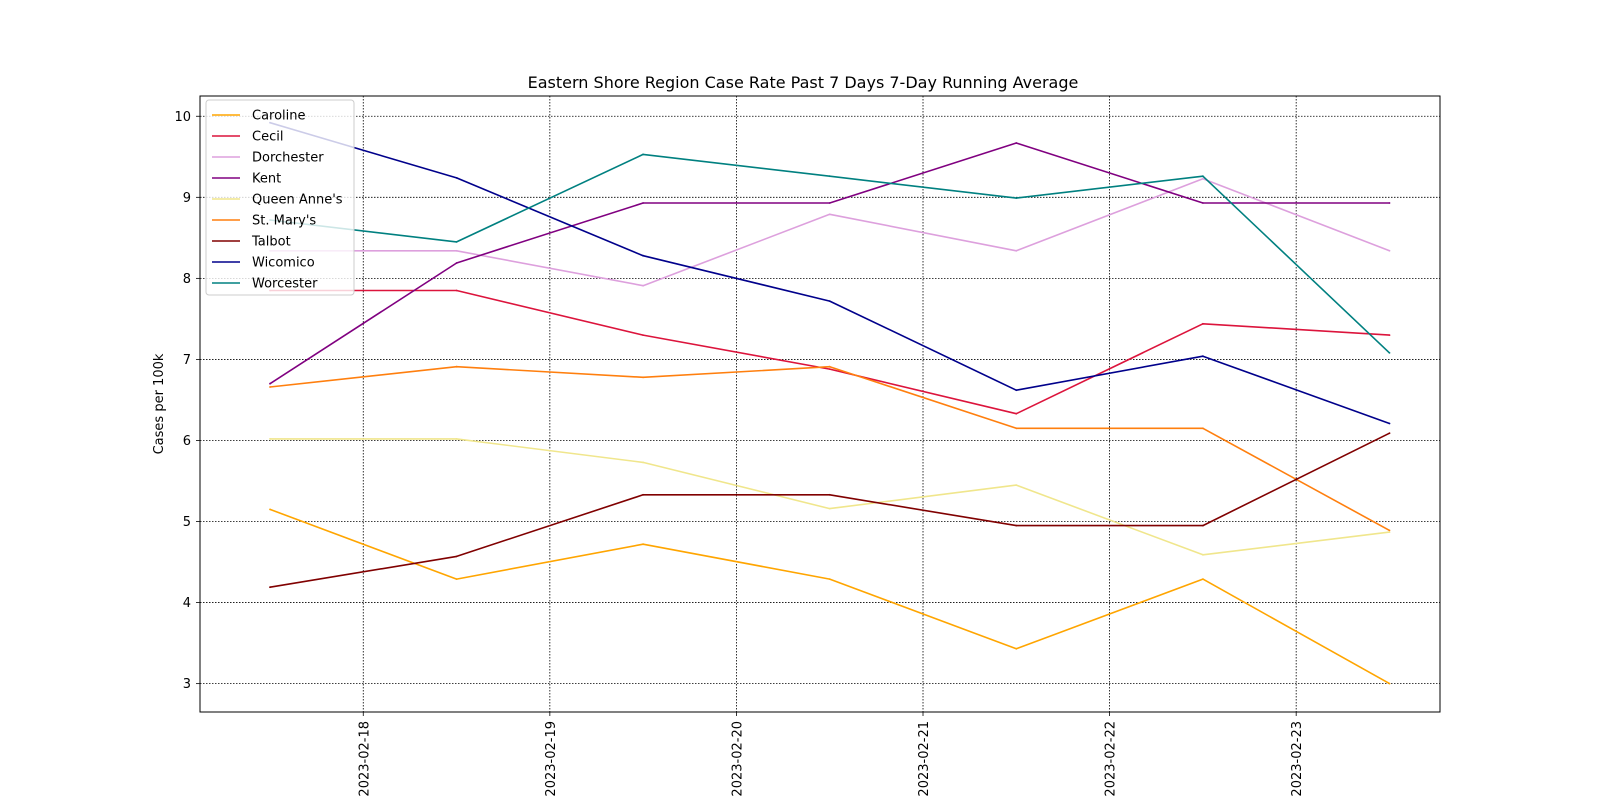  Describe the element at coordinates (187, 522) in the screenshot. I see `y-tick-label: 5` at that location.